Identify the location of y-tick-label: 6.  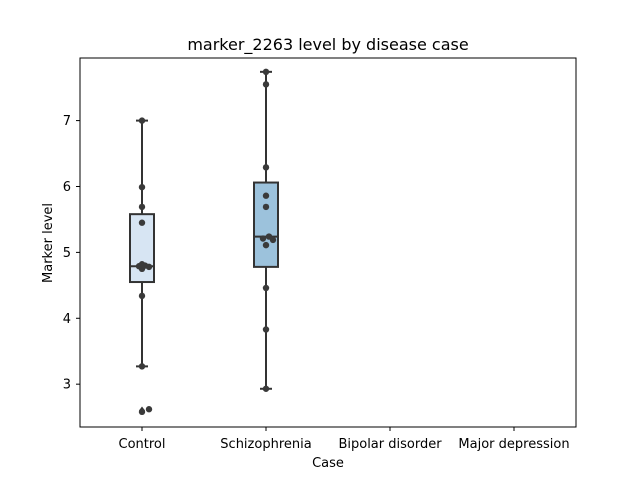
(67, 187).